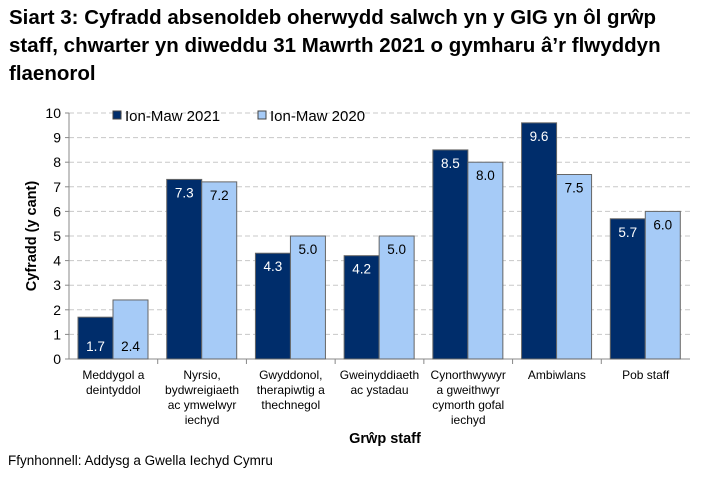  What do you see at coordinates (57, 359) in the screenshot?
I see `y-tick-label: 0` at bounding box center [57, 359].